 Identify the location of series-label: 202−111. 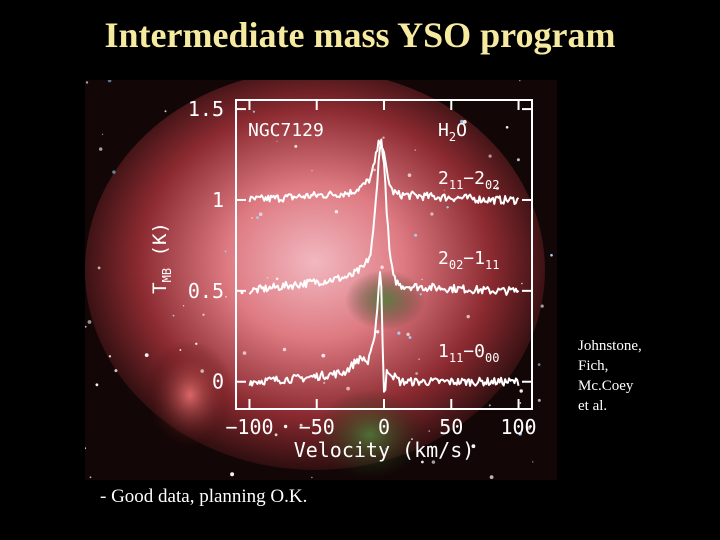
(468, 260).